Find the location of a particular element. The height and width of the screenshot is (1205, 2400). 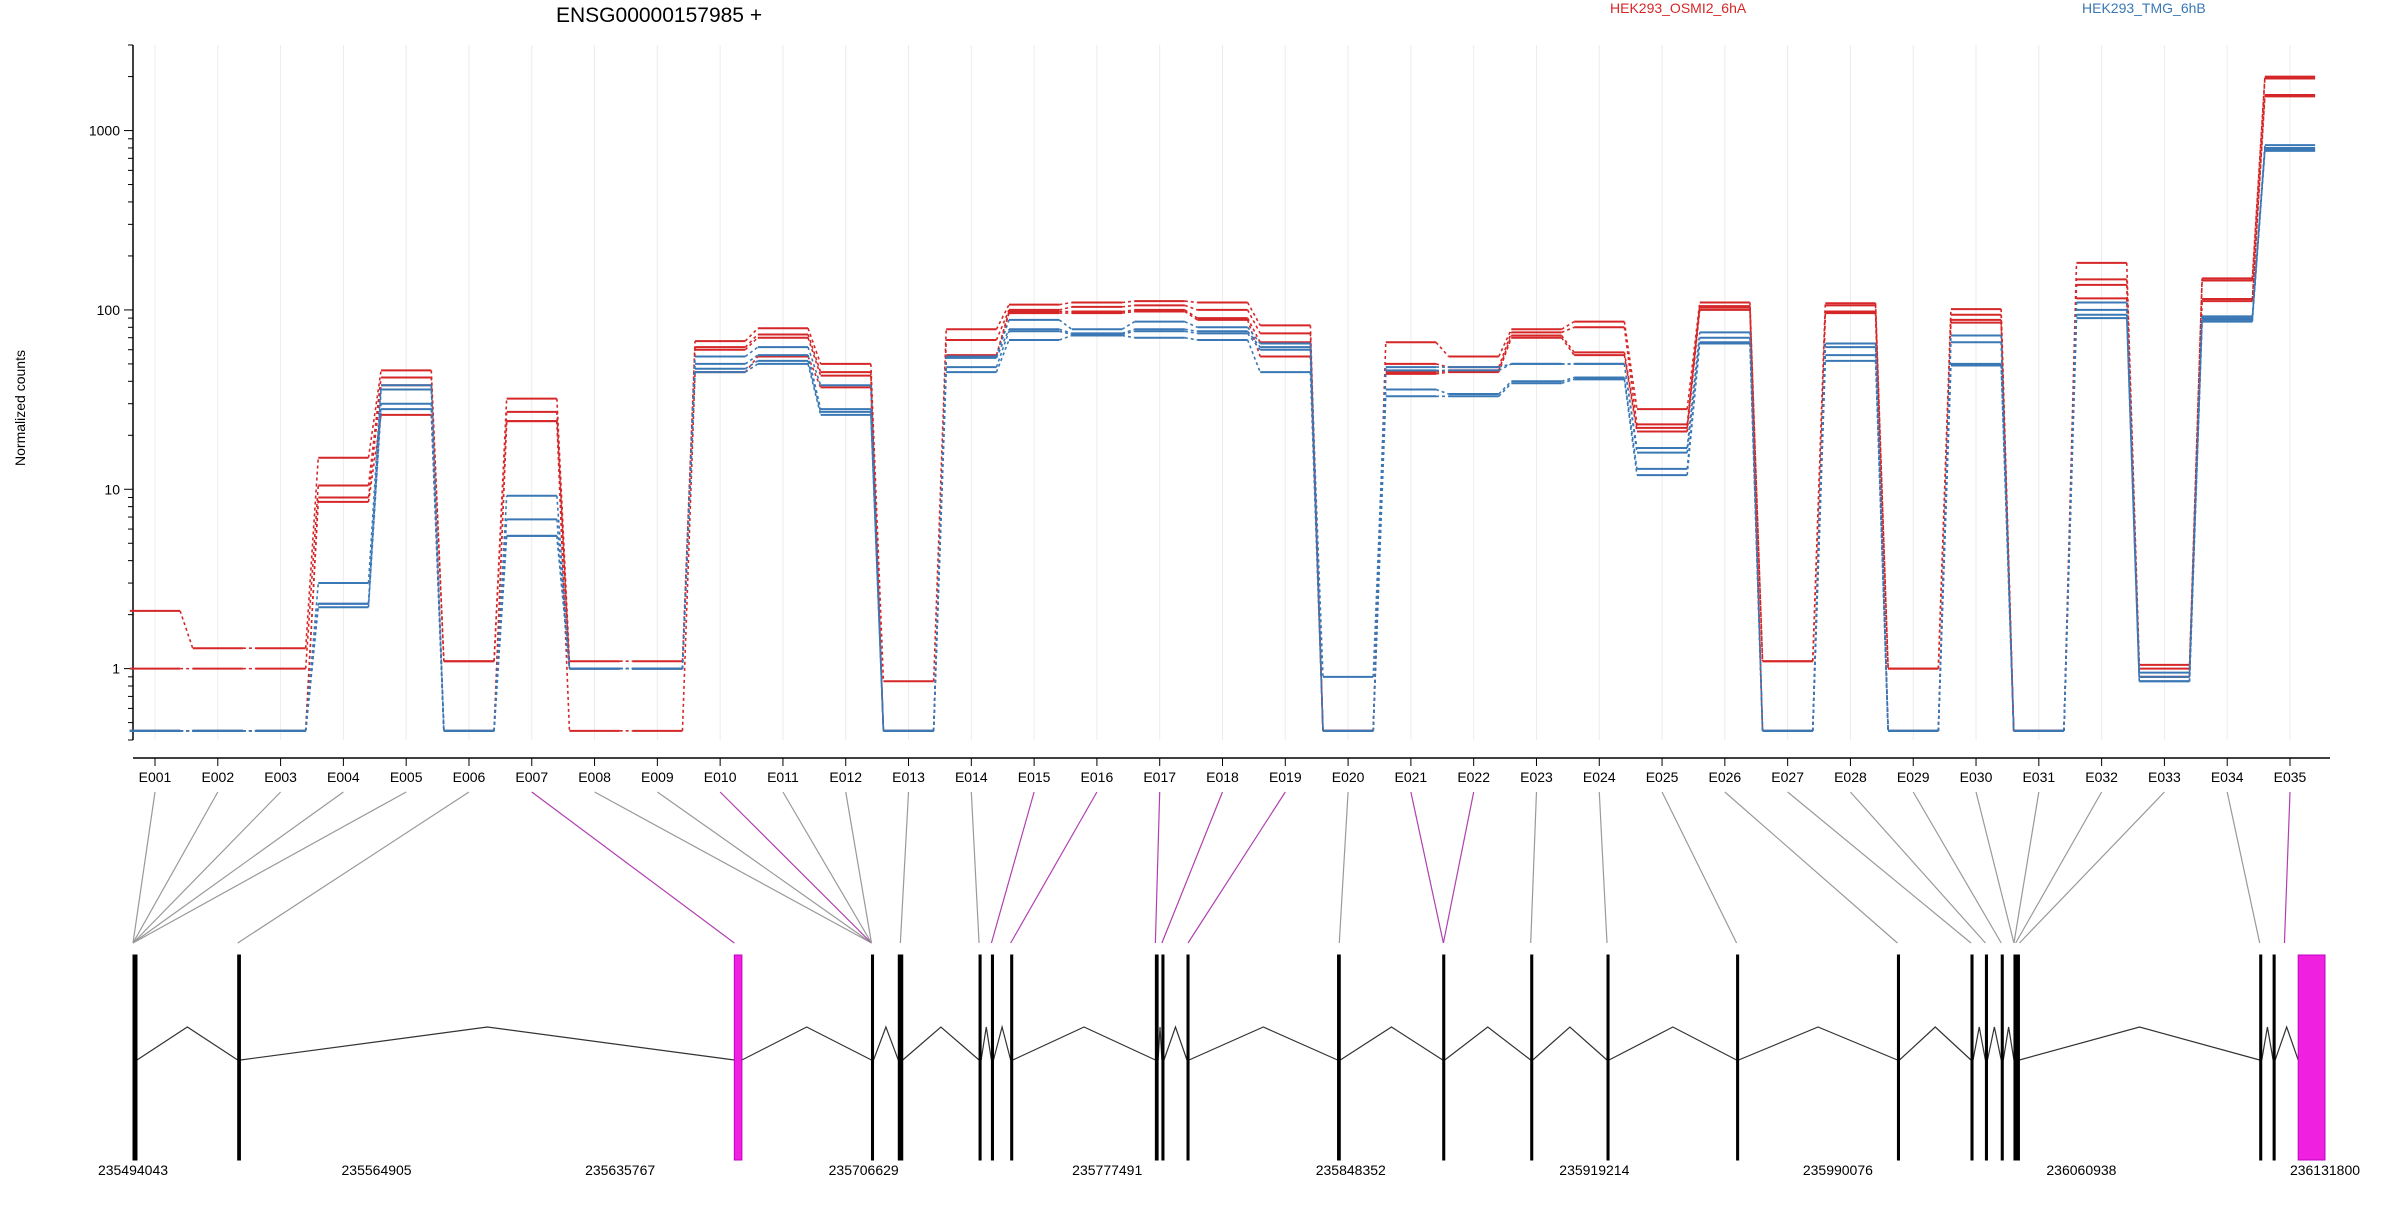

connector-e003 is located at coordinates (207, 867).